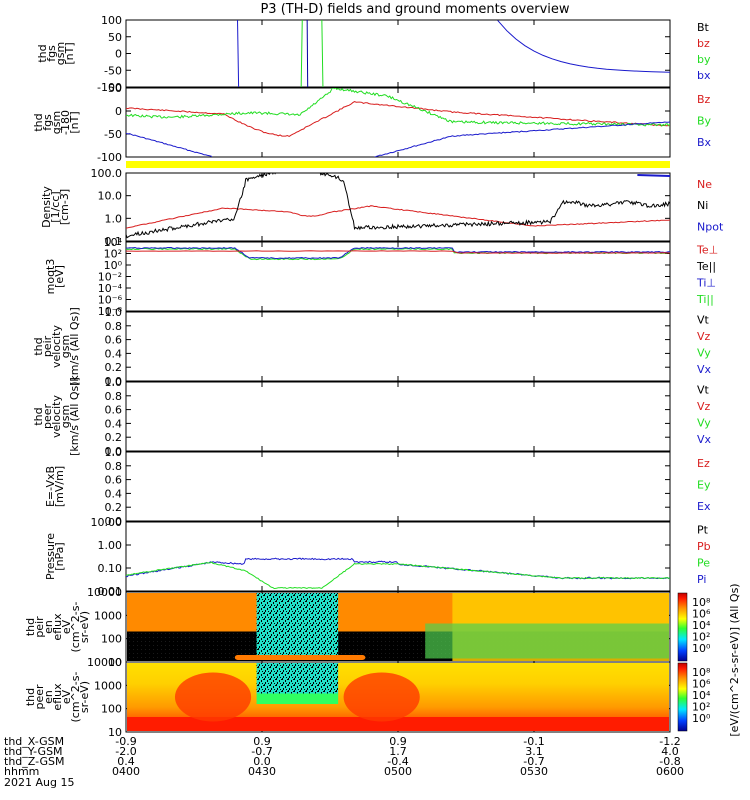 The image size is (750, 800). Describe the element at coordinates (682, 697) in the screenshot. I see `colorbar-scale` at that location.